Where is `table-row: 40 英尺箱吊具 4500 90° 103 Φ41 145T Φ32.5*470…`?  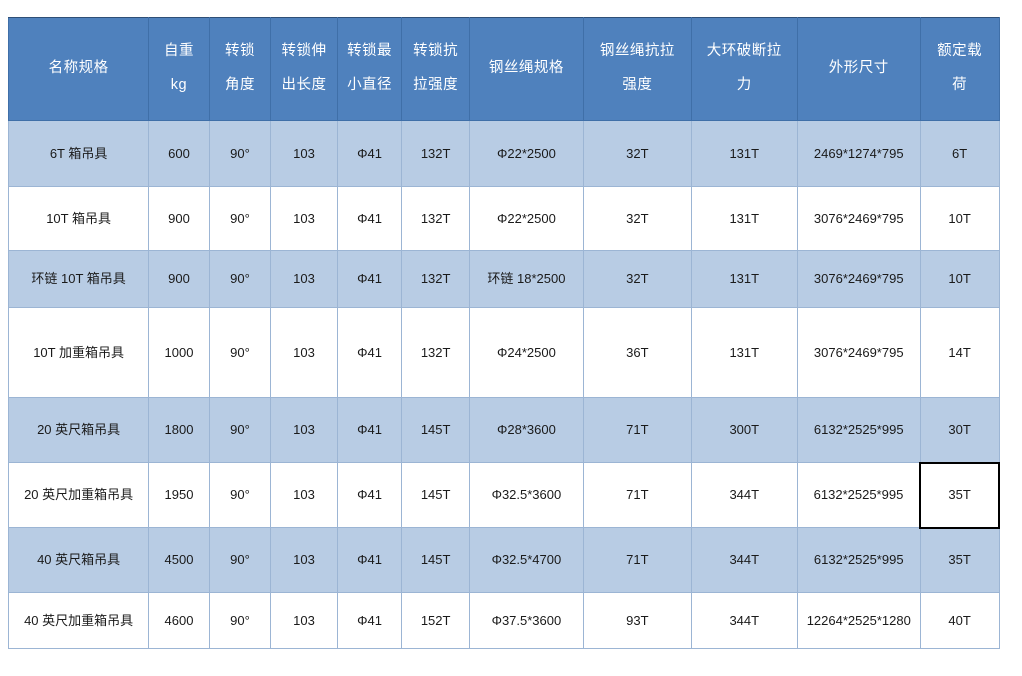
table-row: 40 英尺箱吊具 4500 90° 103 Φ41 145T Φ32.5*470… is located at coordinates (503, 560).